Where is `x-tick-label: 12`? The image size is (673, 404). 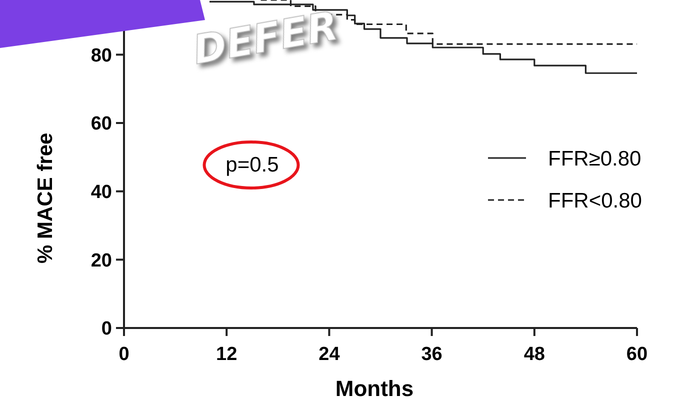
x-tick-label: 12 is located at coordinates (227, 354).